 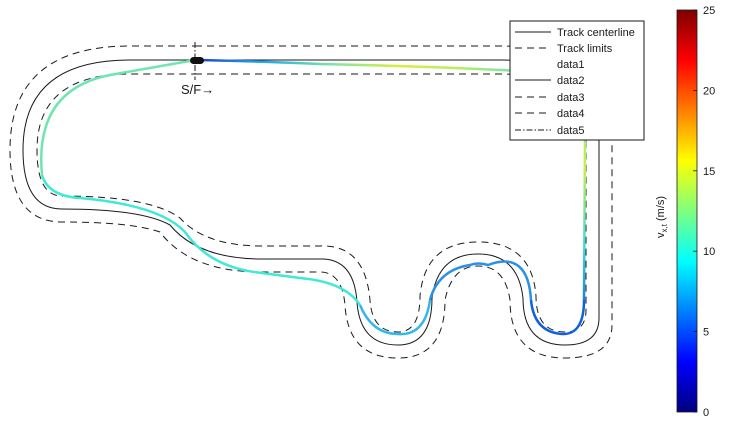 What do you see at coordinates (596, 33) in the screenshot?
I see `legend-label-track-centerline: Track centerline` at bounding box center [596, 33].